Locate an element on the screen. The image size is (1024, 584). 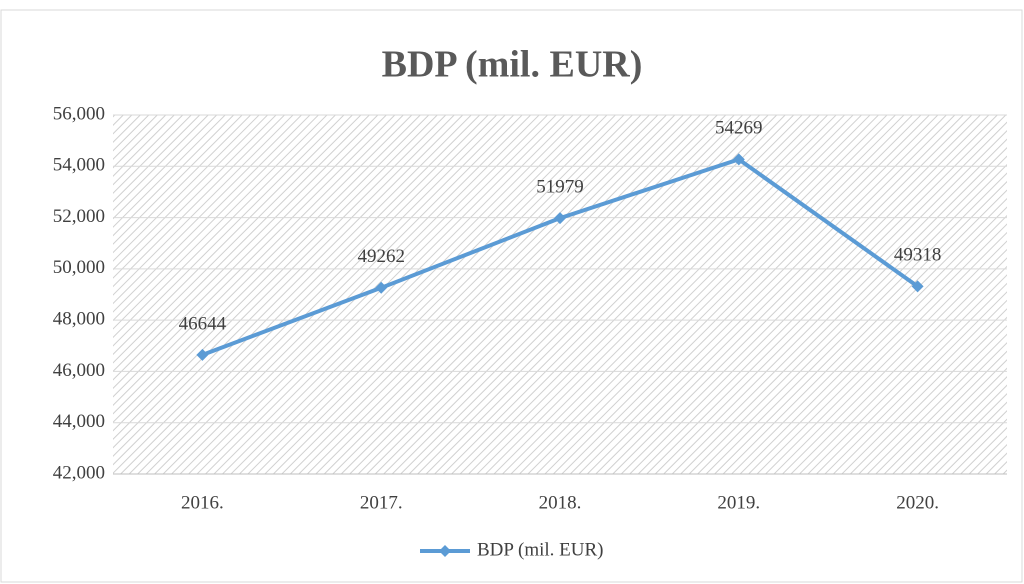
y-tick-label: 54,000 is located at coordinates (79, 165).